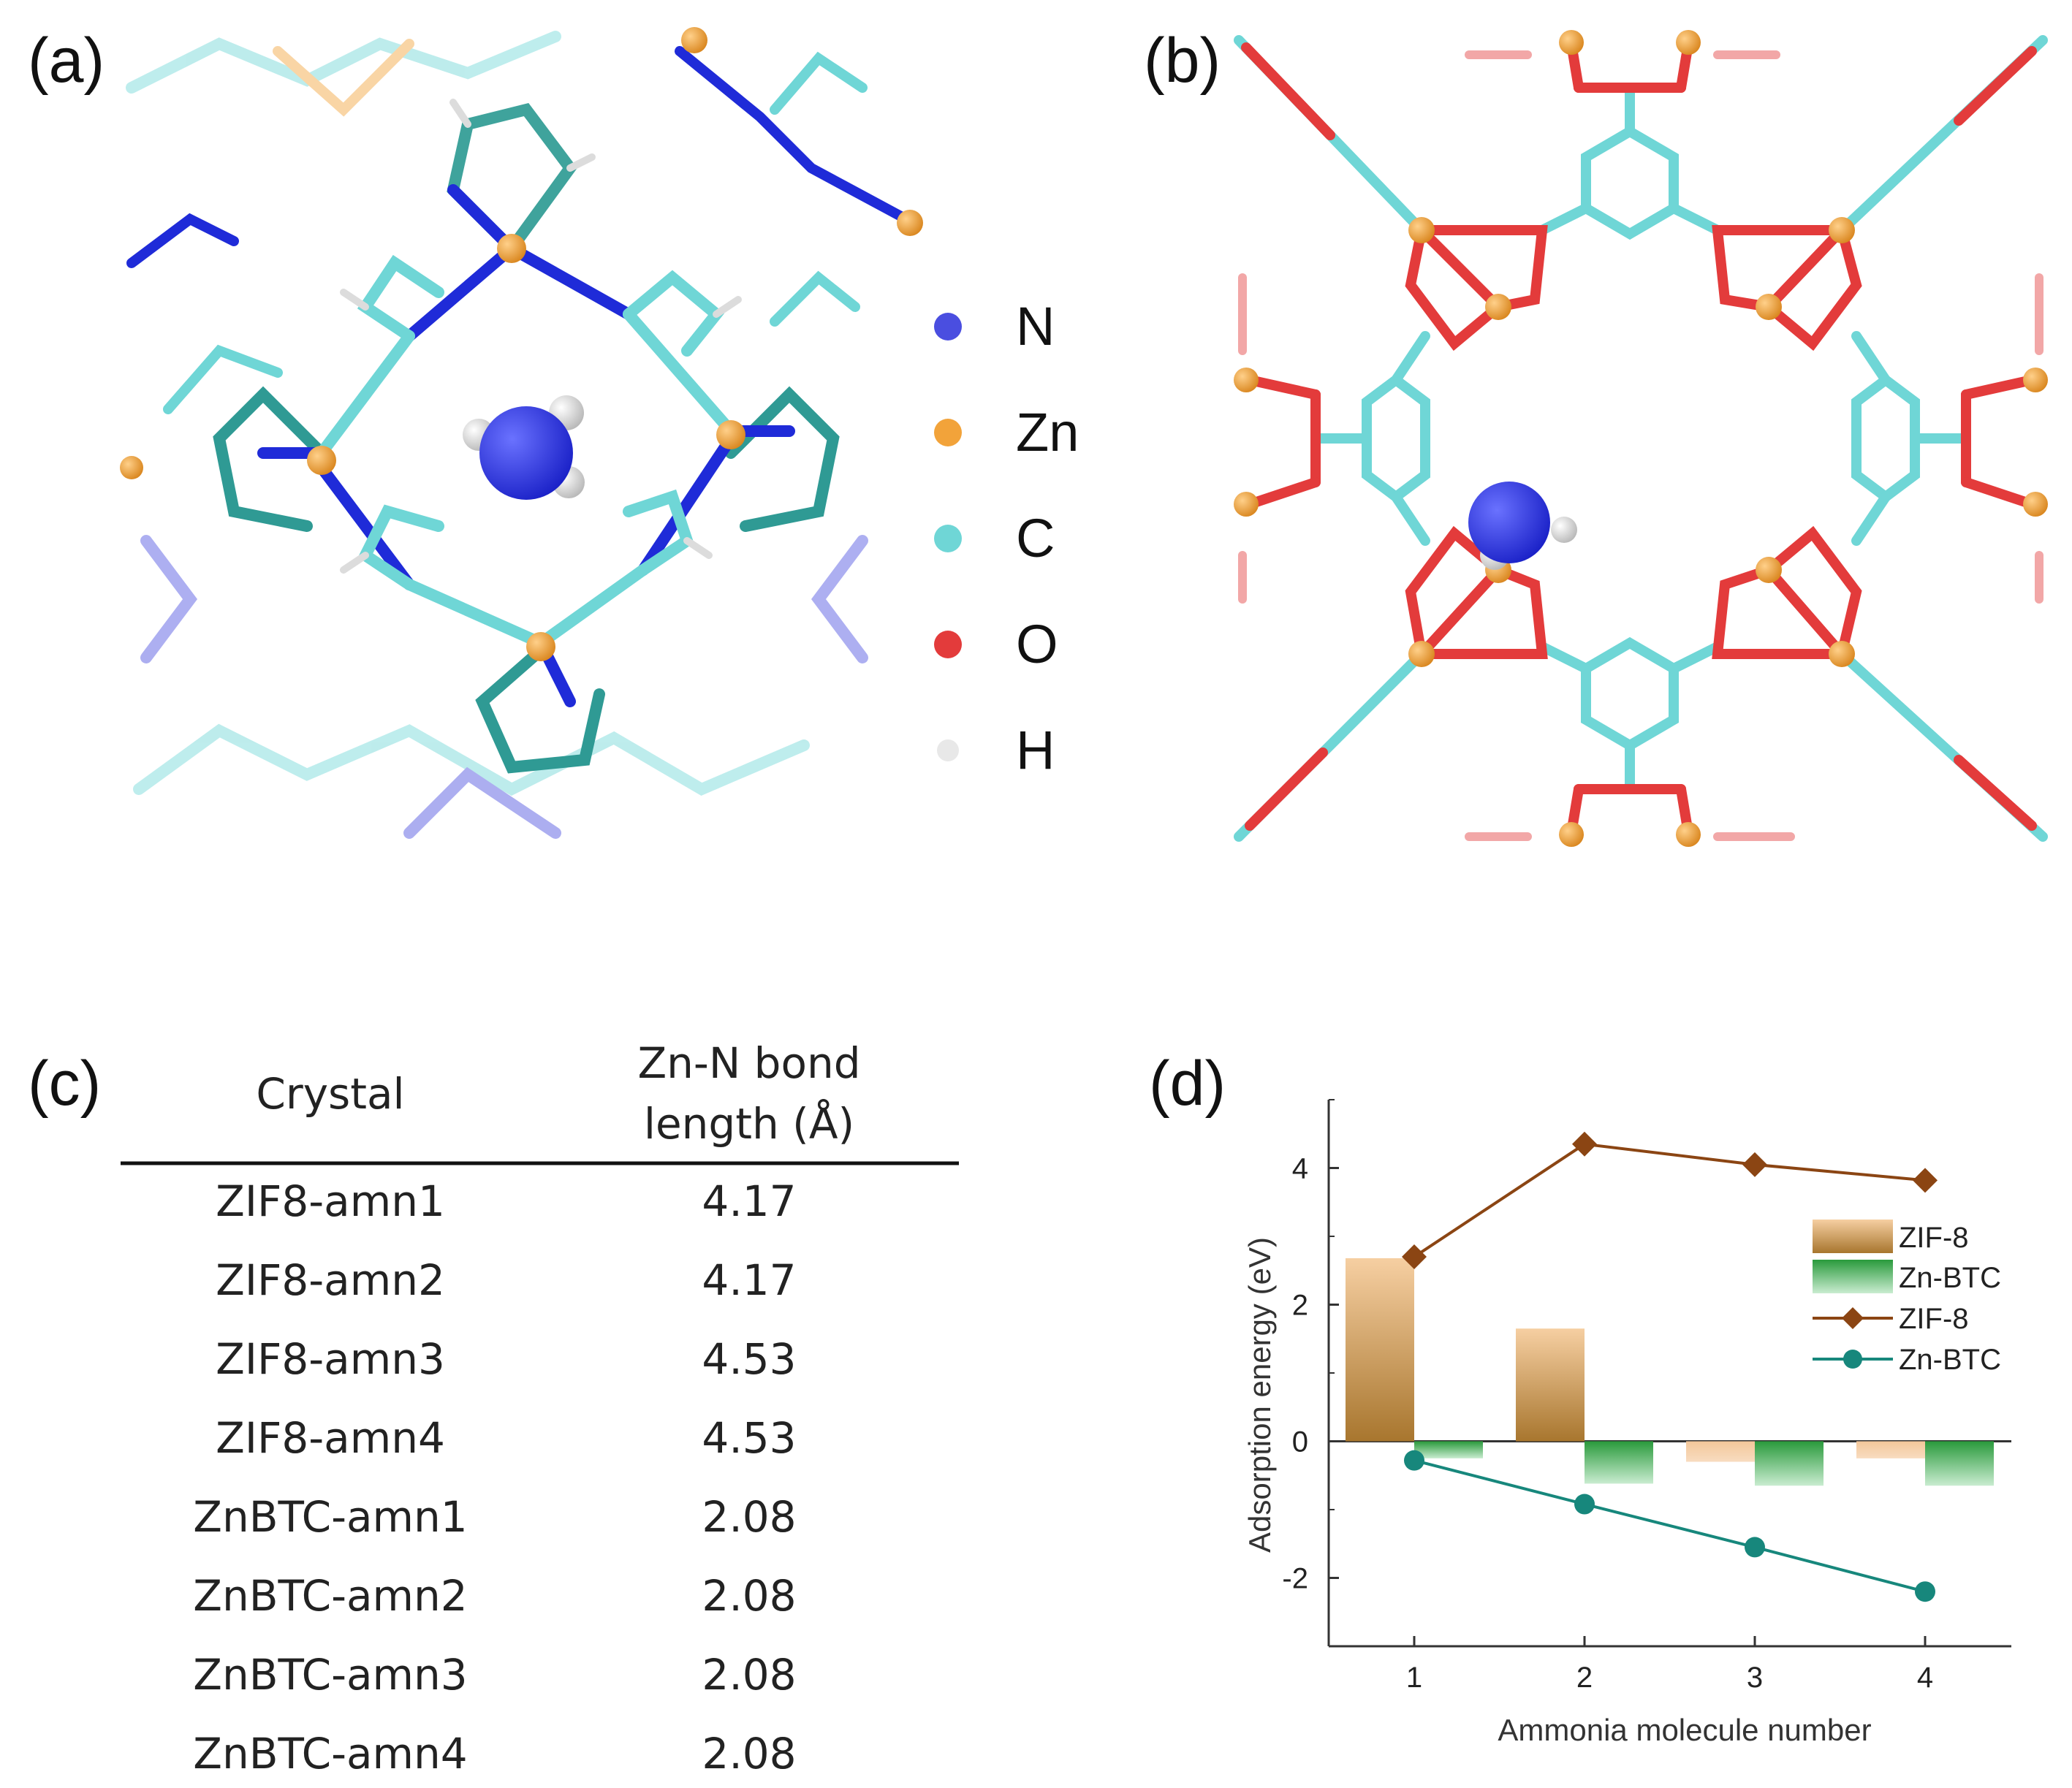  I want to click on table-row: ZnBTC-amn3 2.08, so click(494, 1675).